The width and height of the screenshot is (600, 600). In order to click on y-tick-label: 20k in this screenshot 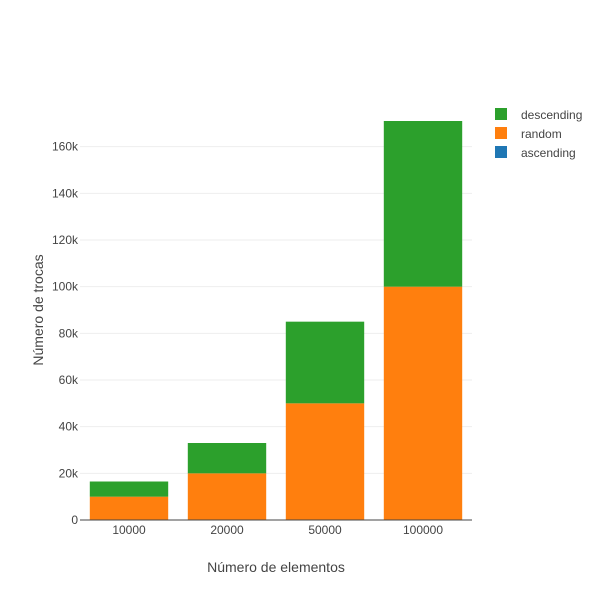, I will do `click(69, 473)`.